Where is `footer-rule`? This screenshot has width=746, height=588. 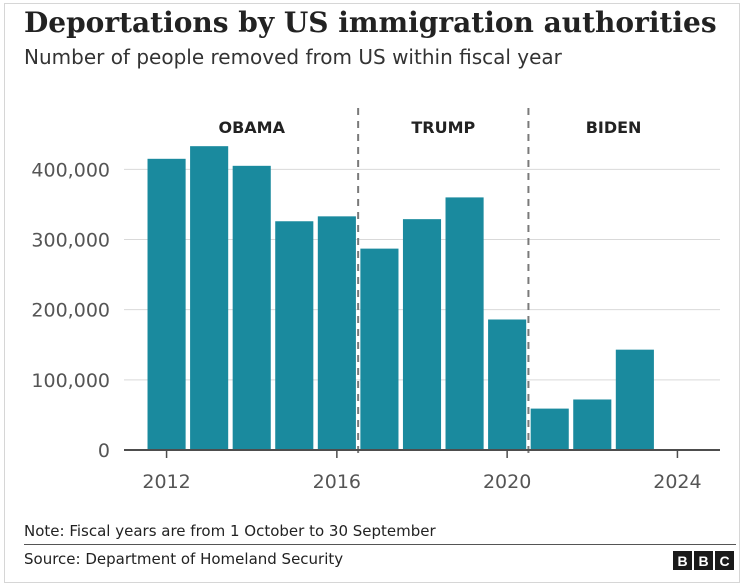
footer-rule is located at coordinates (380, 544).